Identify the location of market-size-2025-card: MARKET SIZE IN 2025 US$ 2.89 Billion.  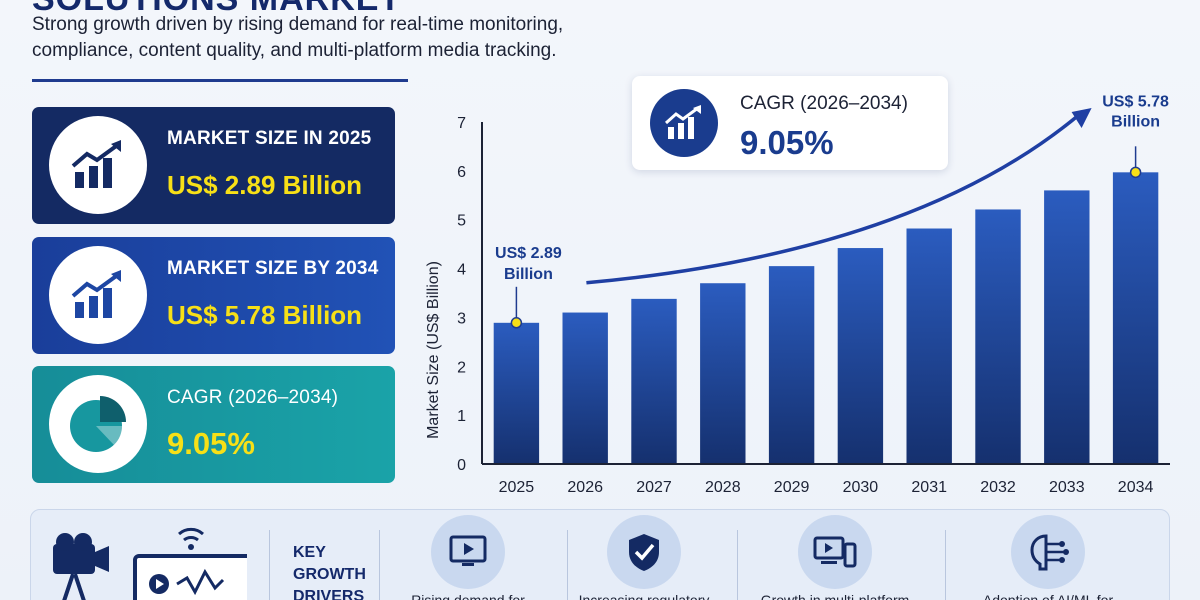
(213, 165).